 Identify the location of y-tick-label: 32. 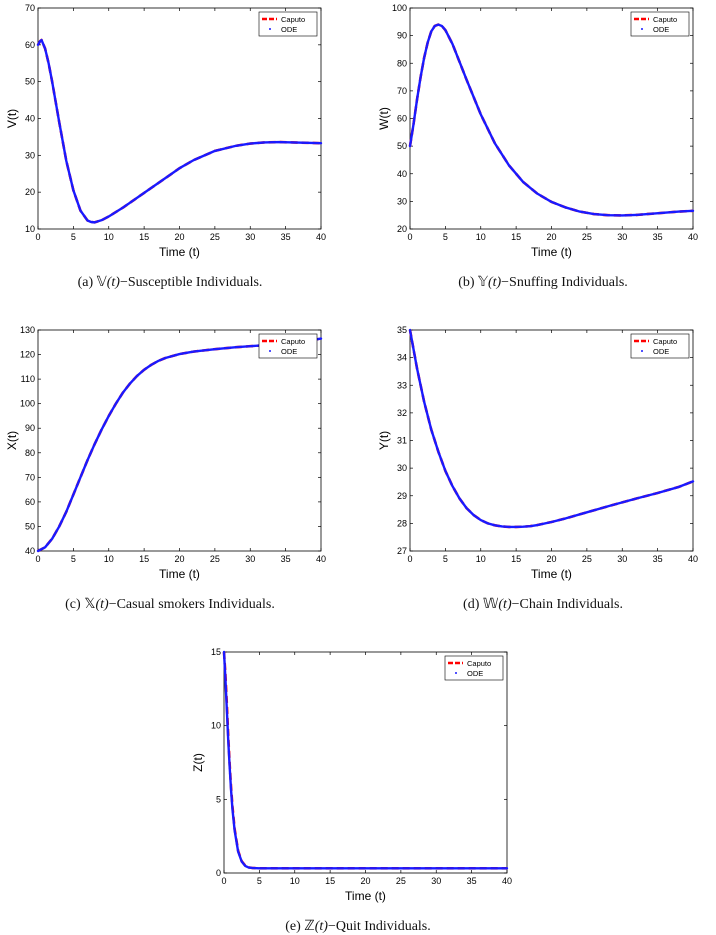
(402, 413).